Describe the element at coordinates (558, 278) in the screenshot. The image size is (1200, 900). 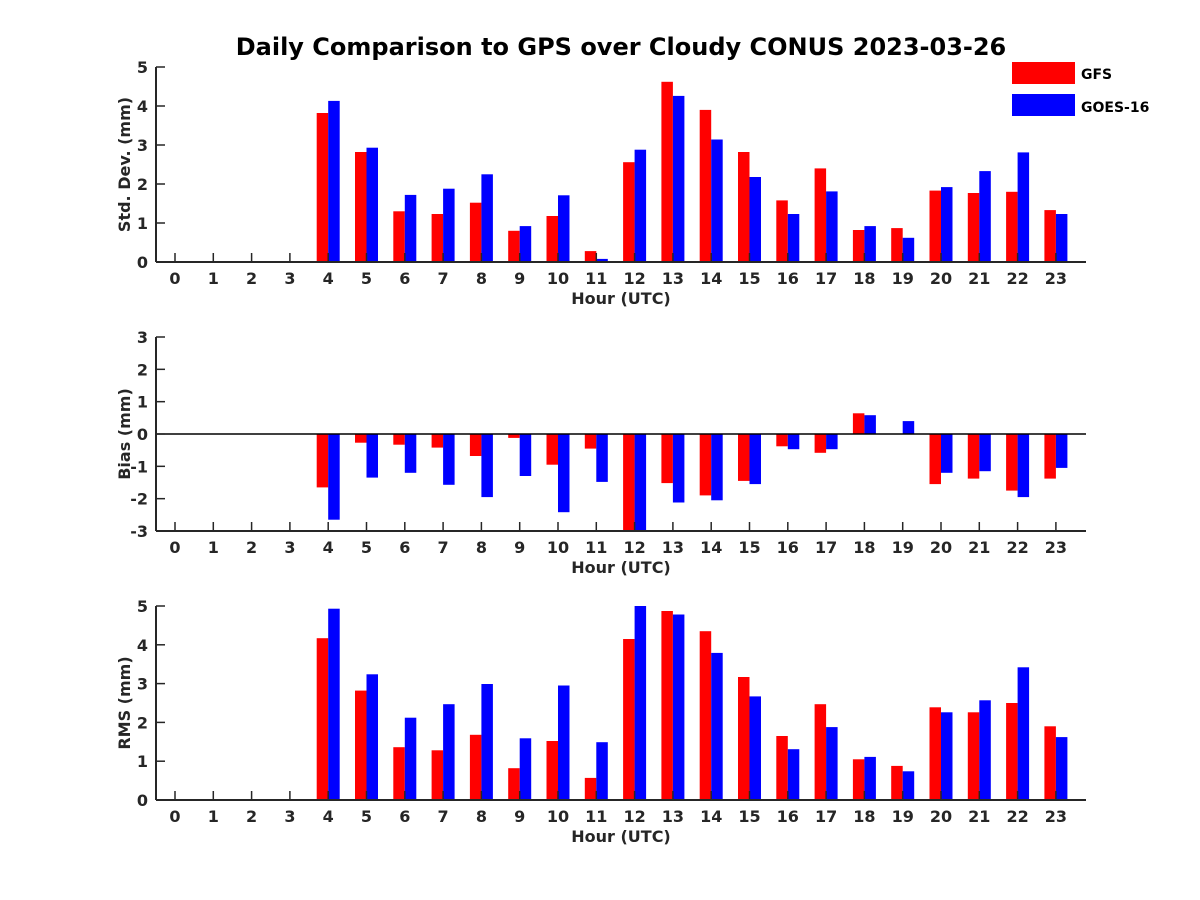
I see `std-dev-xtick-label: 10` at that location.